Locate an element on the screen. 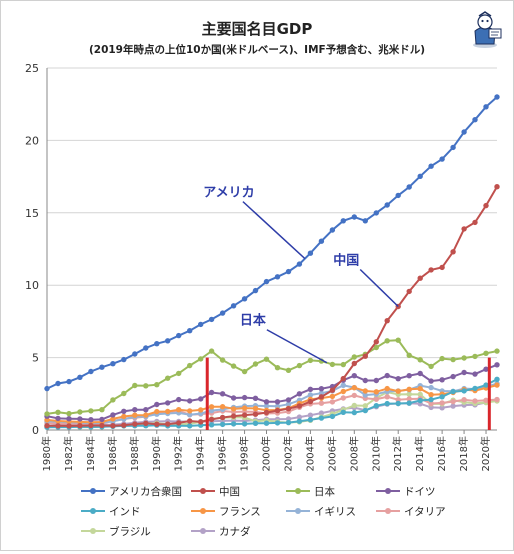 This screenshot has height=554, width=514. legend-label: ブラジル is located at coordinates (130, 531).